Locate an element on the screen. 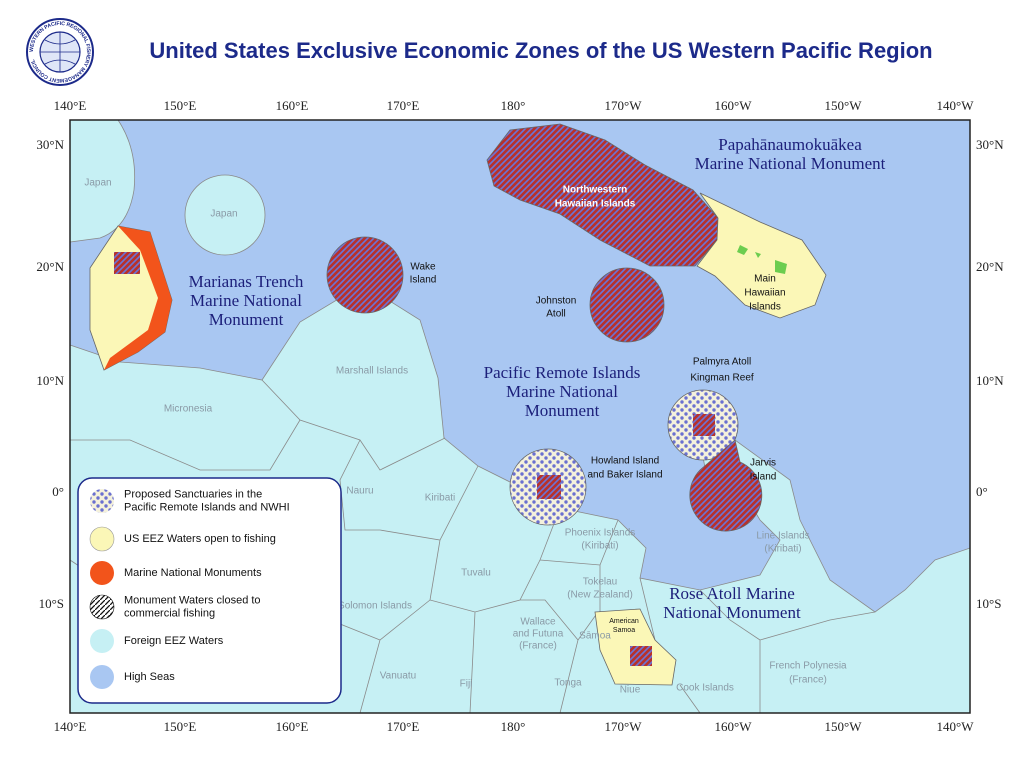 This screenshot has width=1024, height=773. place-label: Johnston is located at coordinates (556, 301).